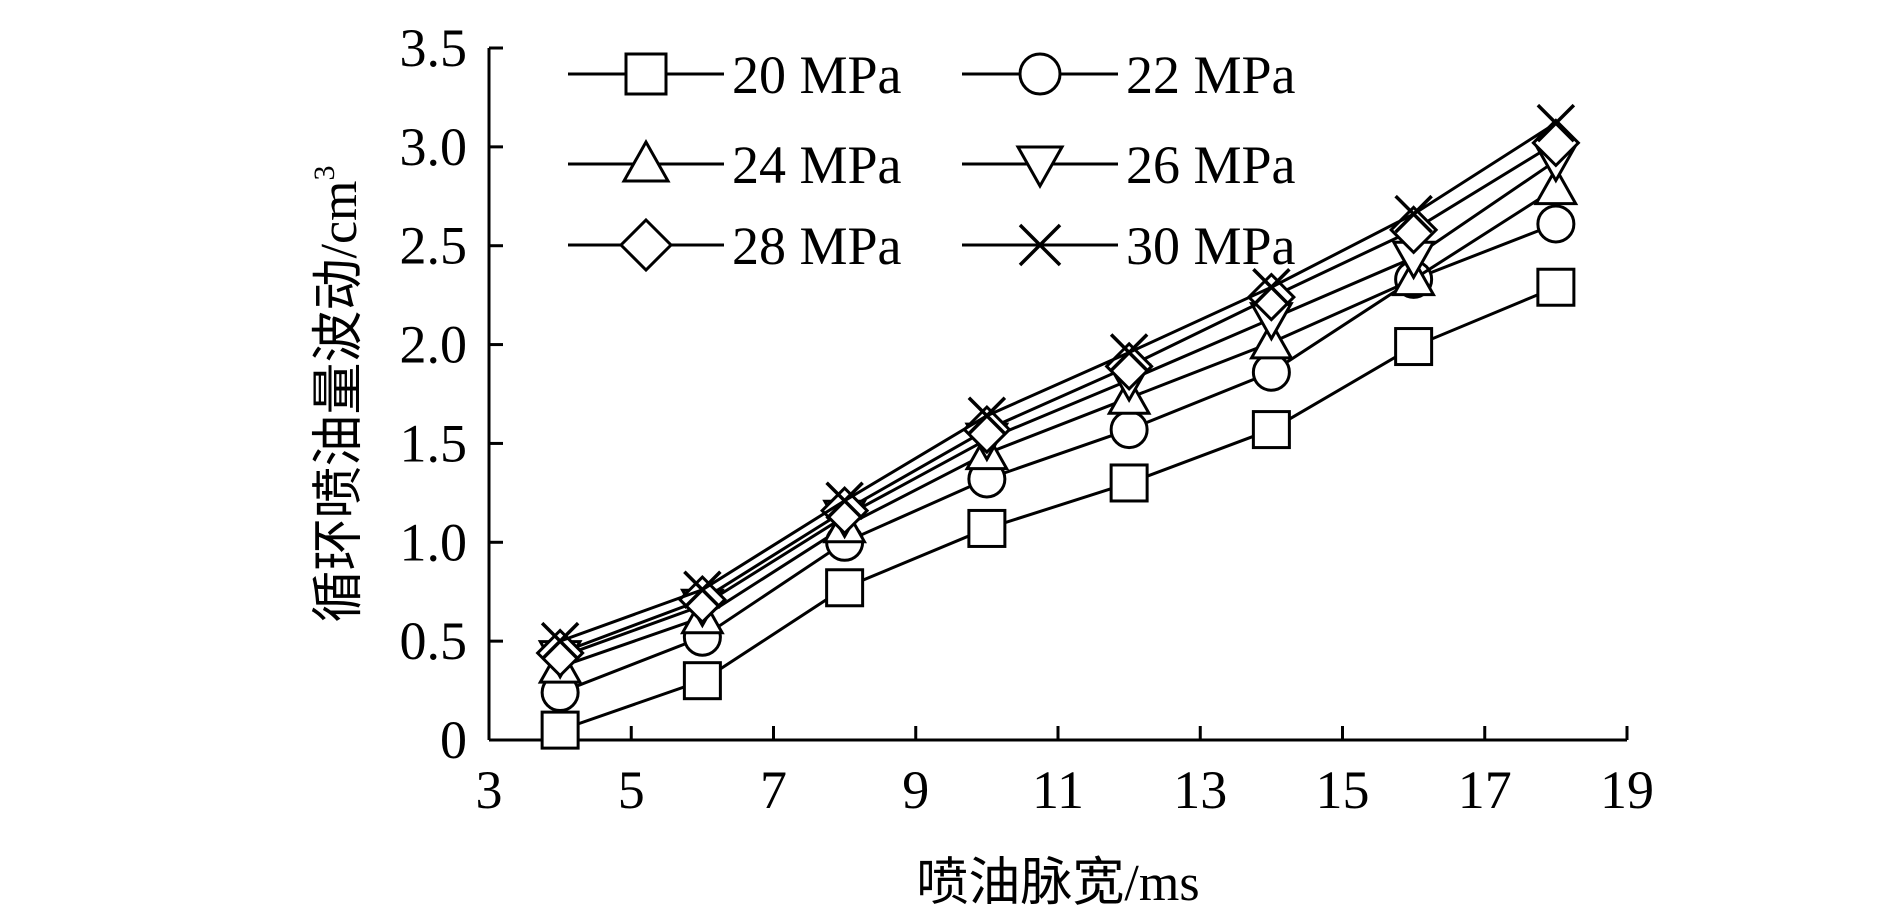 The width and height of the screenshot is (1890, 919). I want to click on y-axis-title: 循环喷油量波动/cm3, so click(338, 394).